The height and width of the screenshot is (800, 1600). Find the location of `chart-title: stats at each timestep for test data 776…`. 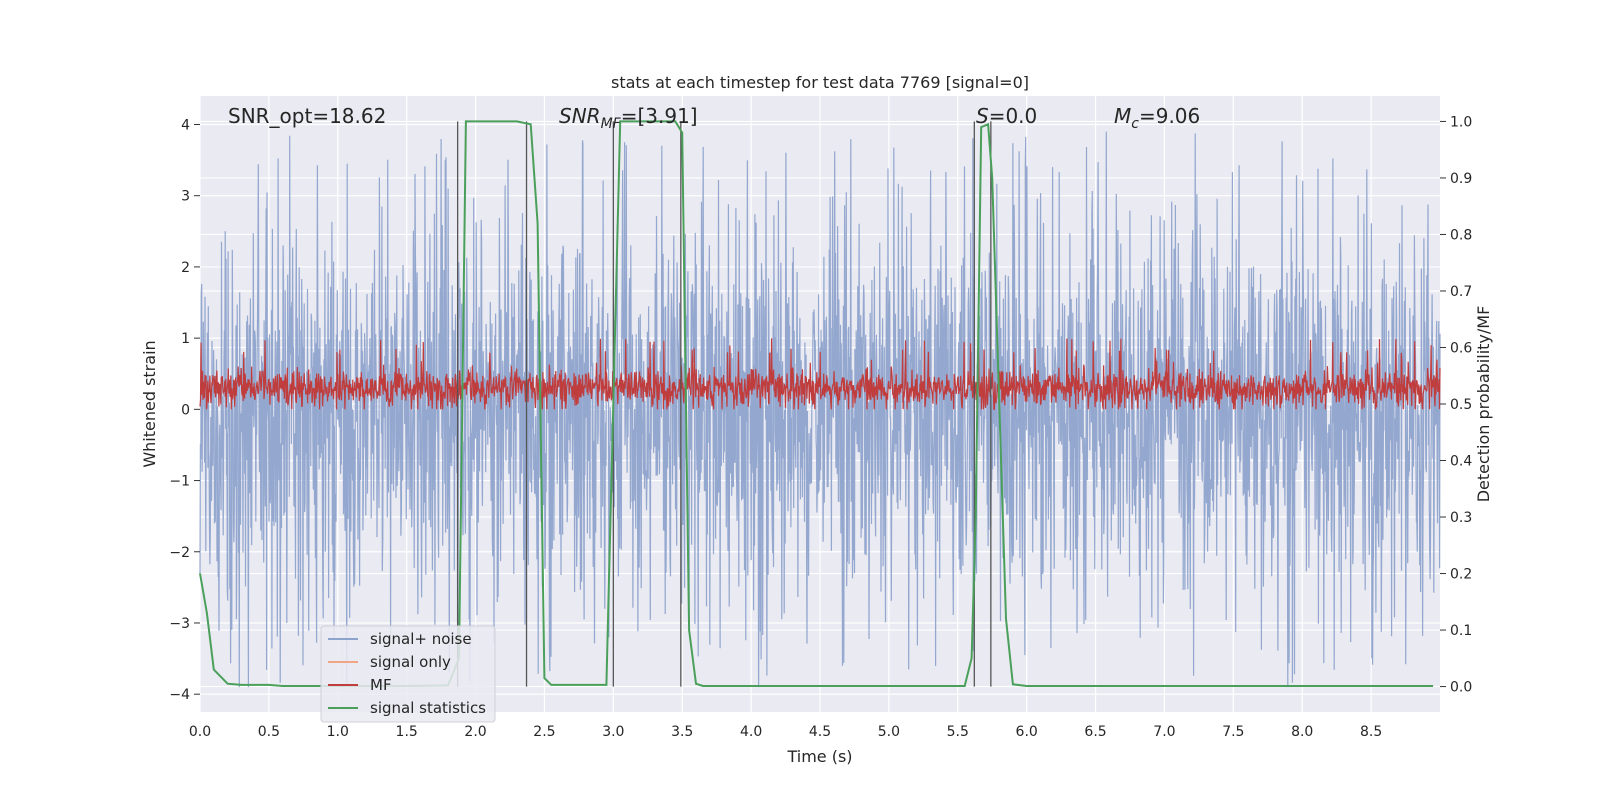

chart-title: stats at each timestep for test data 776… is located at coordinates (820, 82).